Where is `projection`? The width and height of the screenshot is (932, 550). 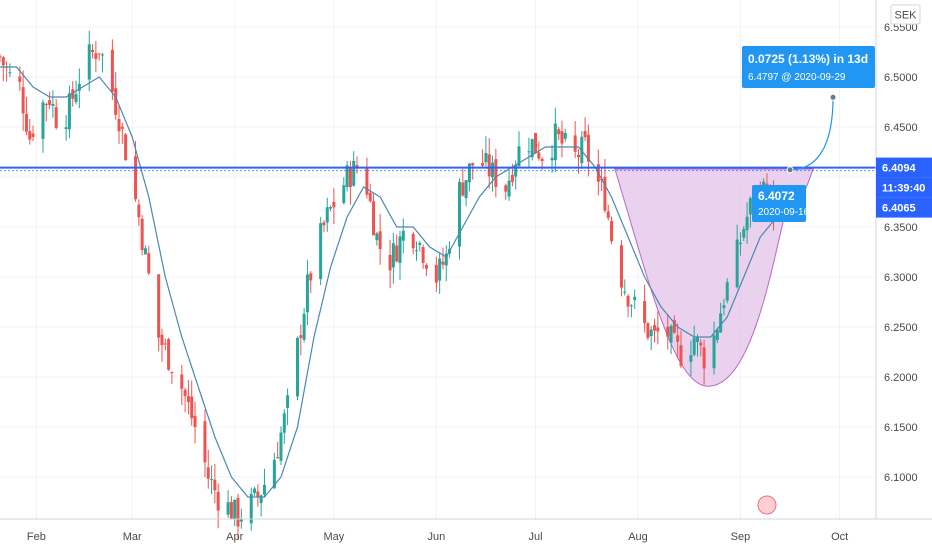 projection is located at coordinates (811, 133).